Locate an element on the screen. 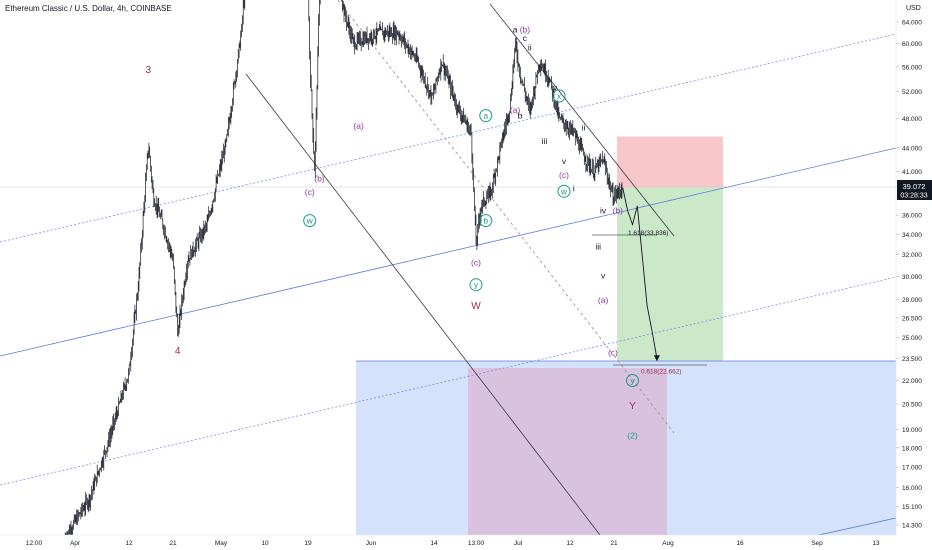  y-axis-background is located at coordinates (914, 275).